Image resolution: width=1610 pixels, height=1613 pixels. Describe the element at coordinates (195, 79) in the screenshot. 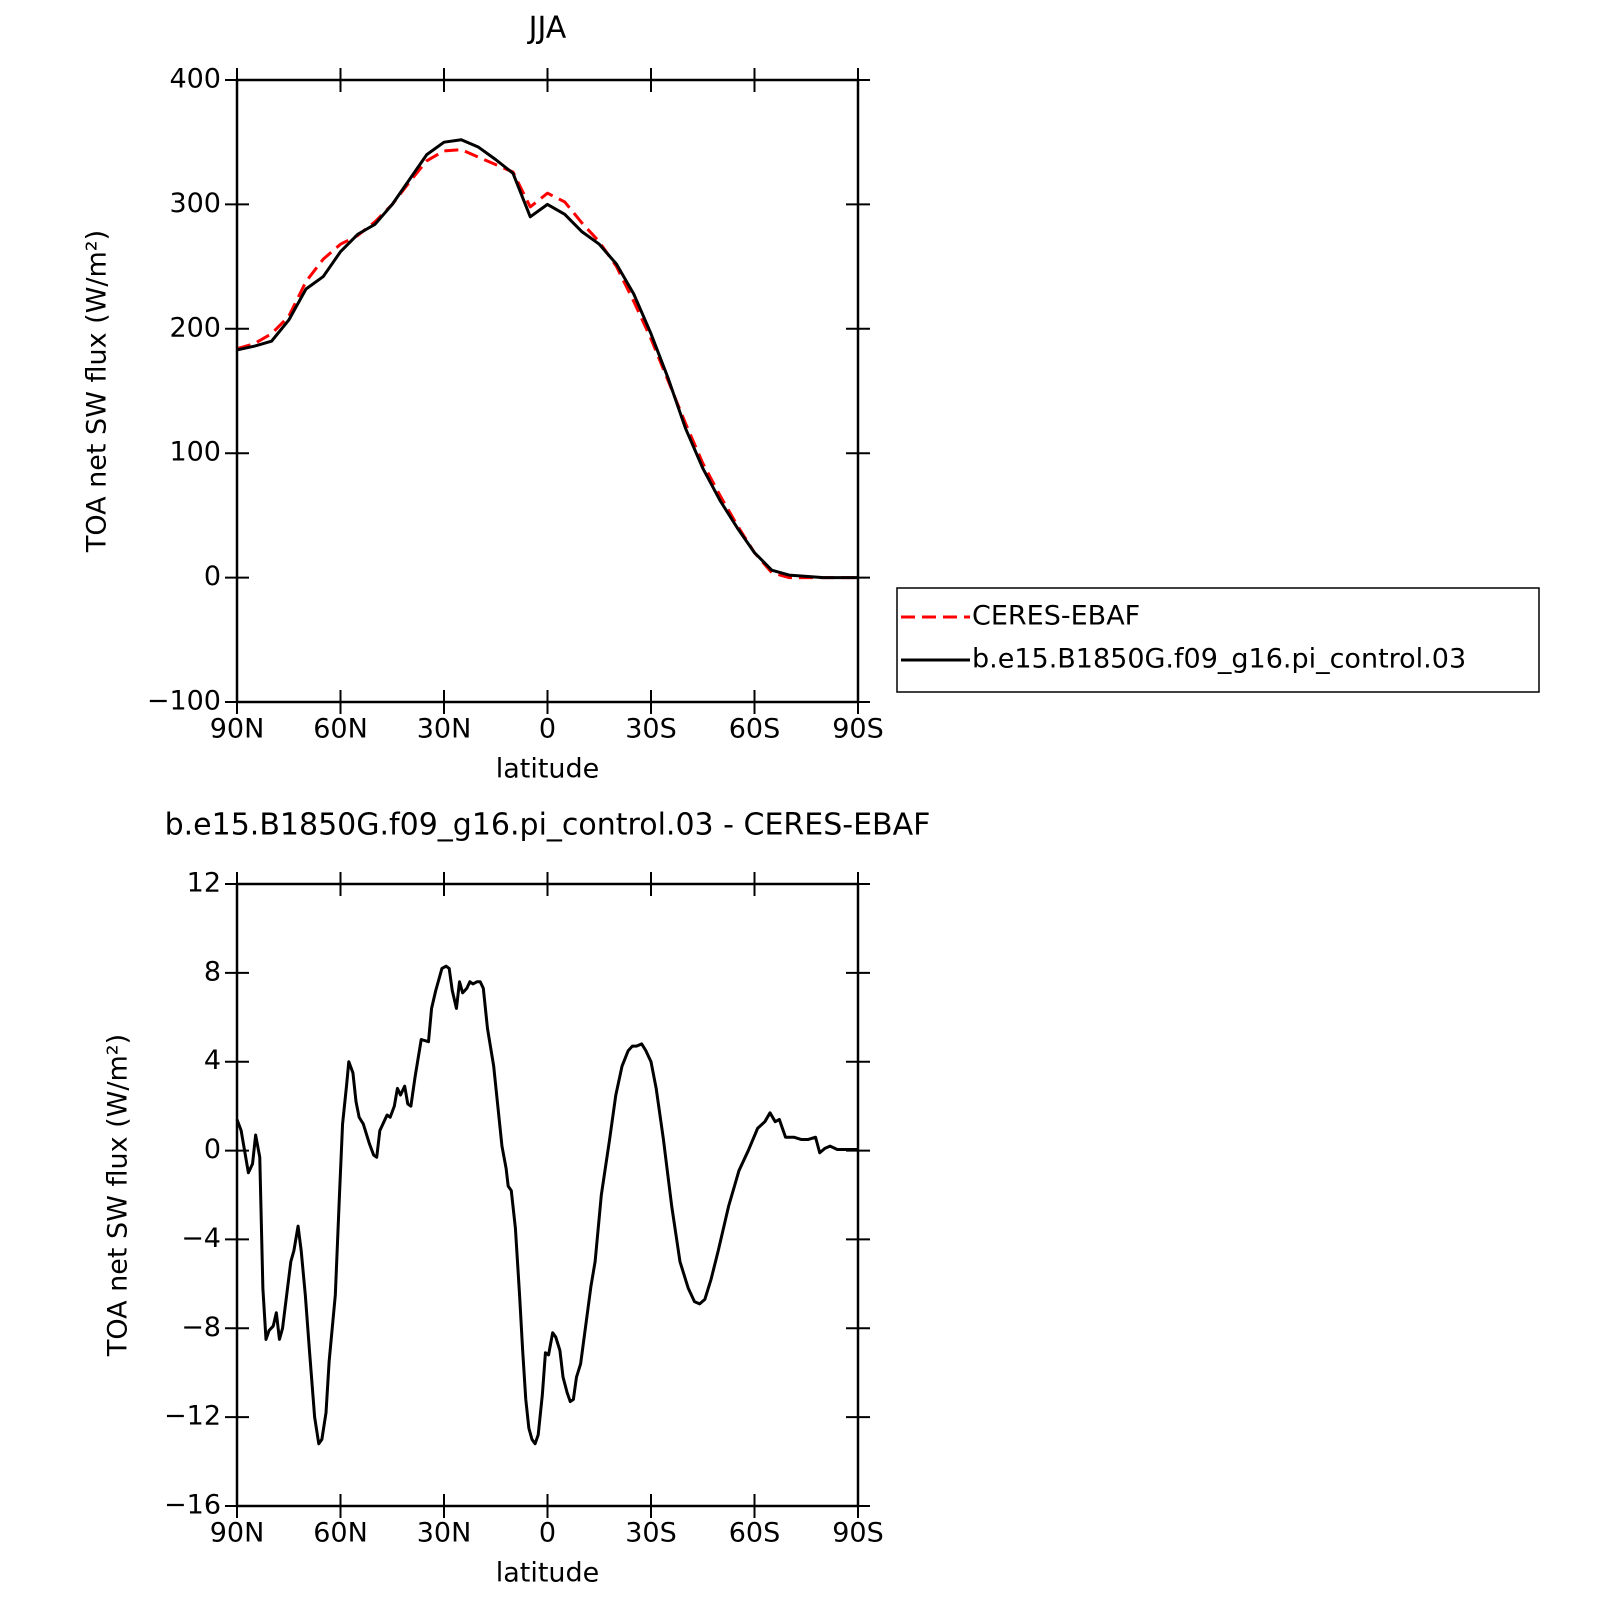

I see `y-tick-label: 400` at that location.